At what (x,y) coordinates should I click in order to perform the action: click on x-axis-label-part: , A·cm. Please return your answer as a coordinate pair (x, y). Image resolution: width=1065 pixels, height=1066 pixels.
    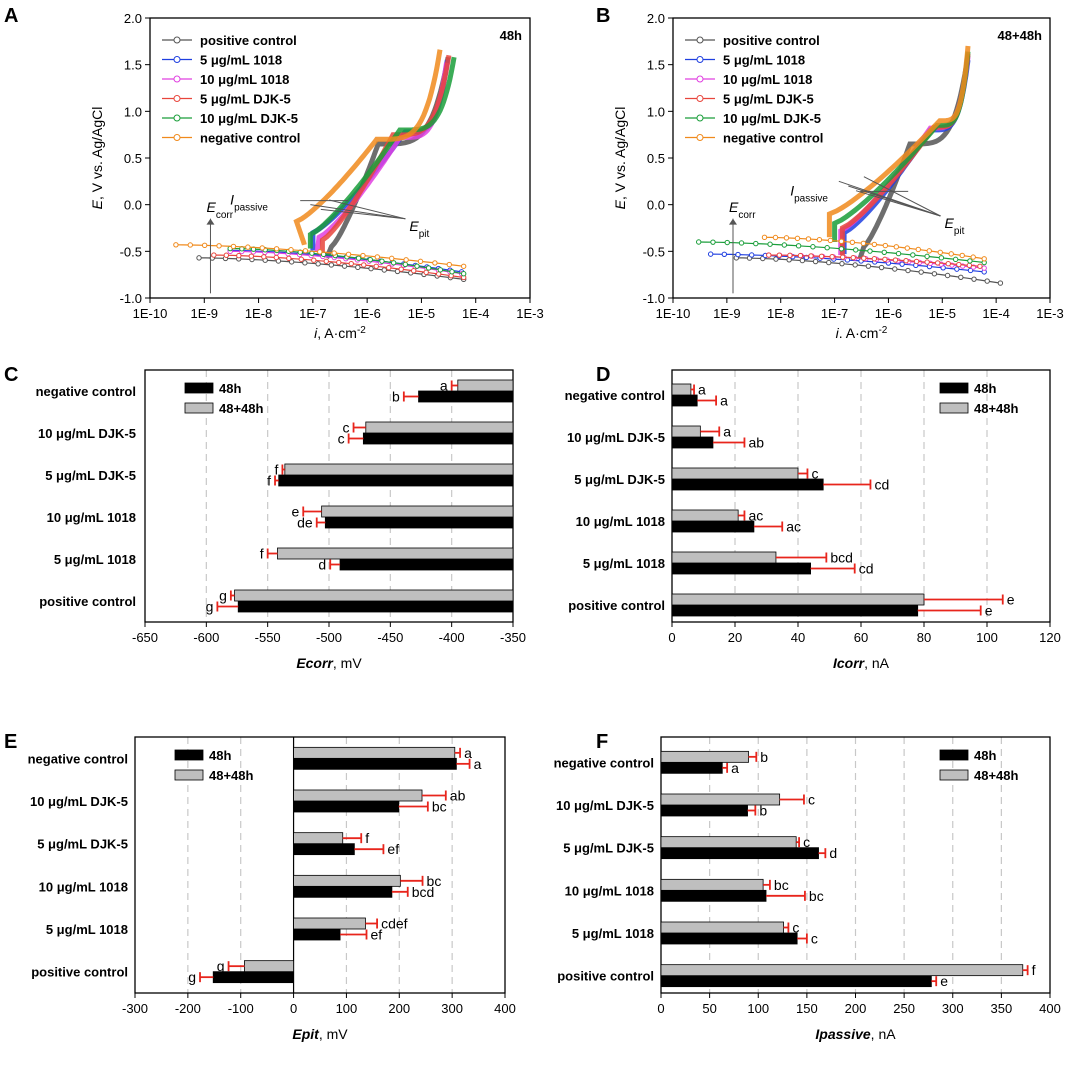
    Looking at the image, I should click on (337, 333).